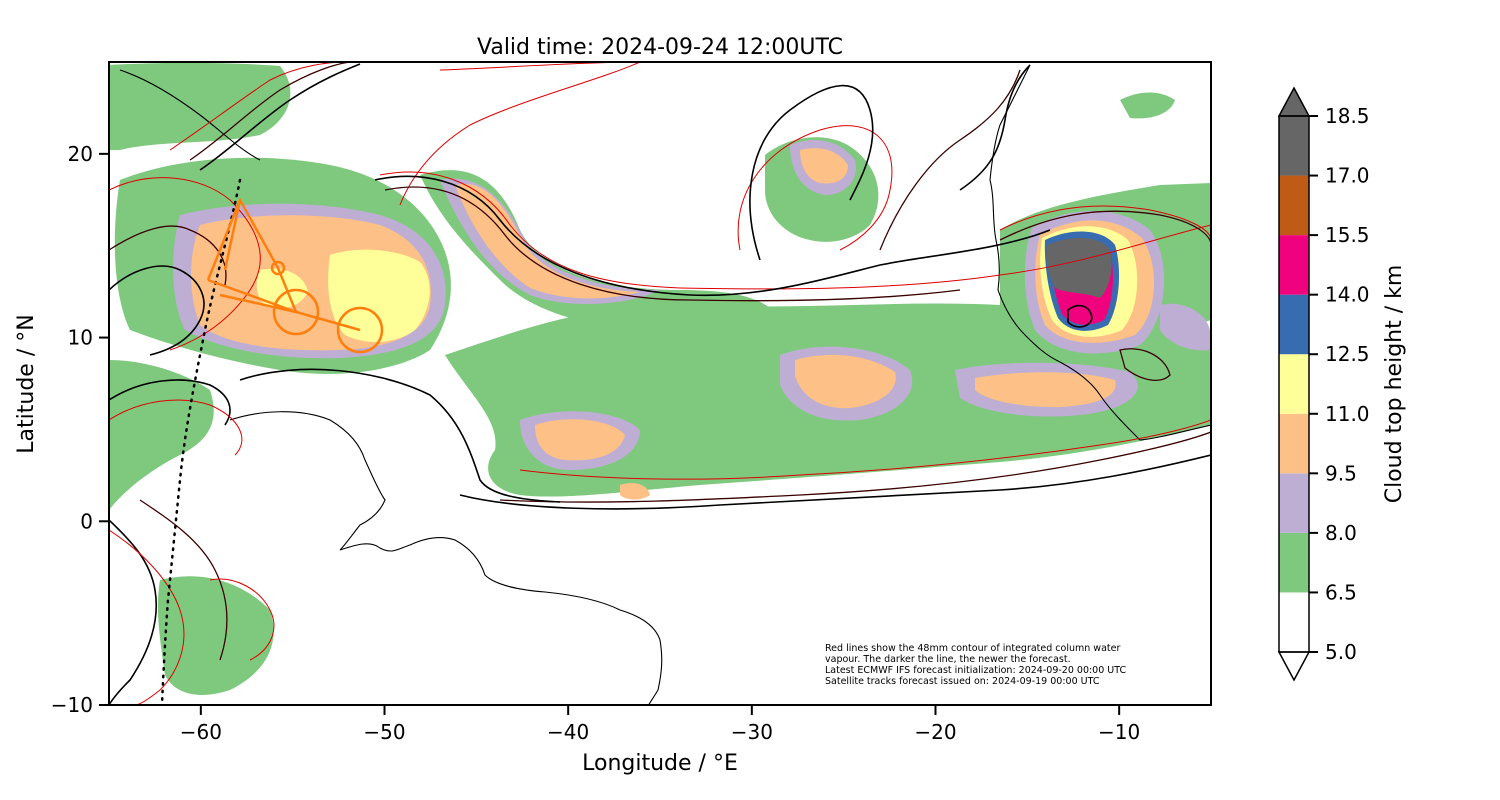 Image resolution: width=1500 pixels, height=800 pixels. What do you see at coordinates (815, 188) in the screenshot?
I see `contour-red-midatl-loop` at bounding box center [815, 188].